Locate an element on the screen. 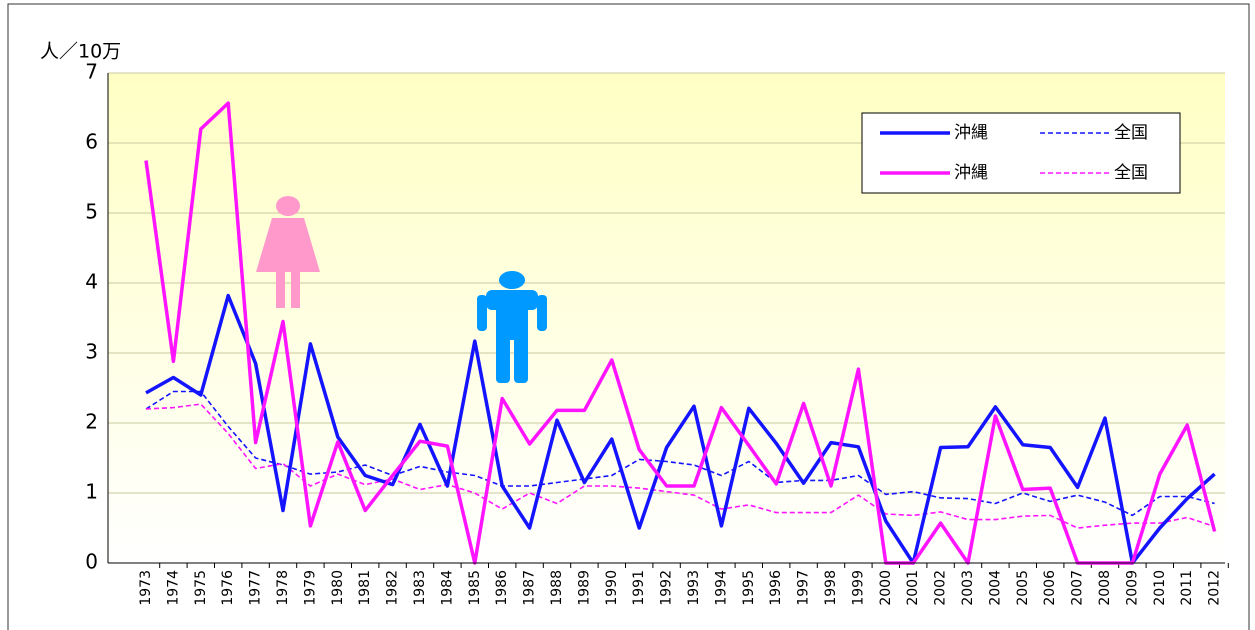 This screenshot has height=630, width=1255. x-tick-label: 2000 is located at coordinates (886, 588).